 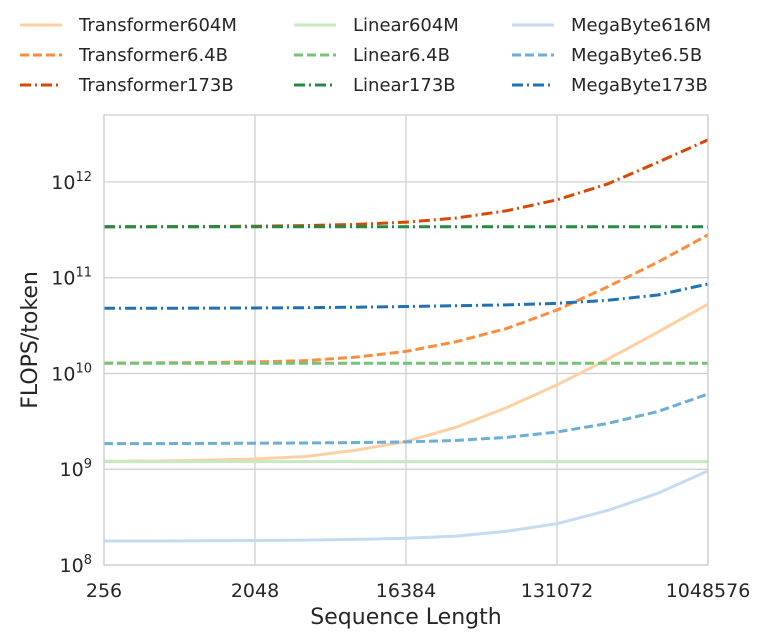 I want to click on x-tick-label: 131072, so click(x=557, y=591).